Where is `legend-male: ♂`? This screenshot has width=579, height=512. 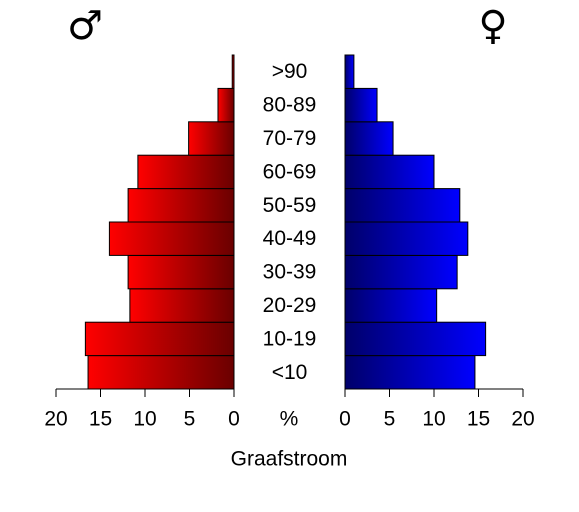 legend-male: ♂ is located at coordinates (85, 26).